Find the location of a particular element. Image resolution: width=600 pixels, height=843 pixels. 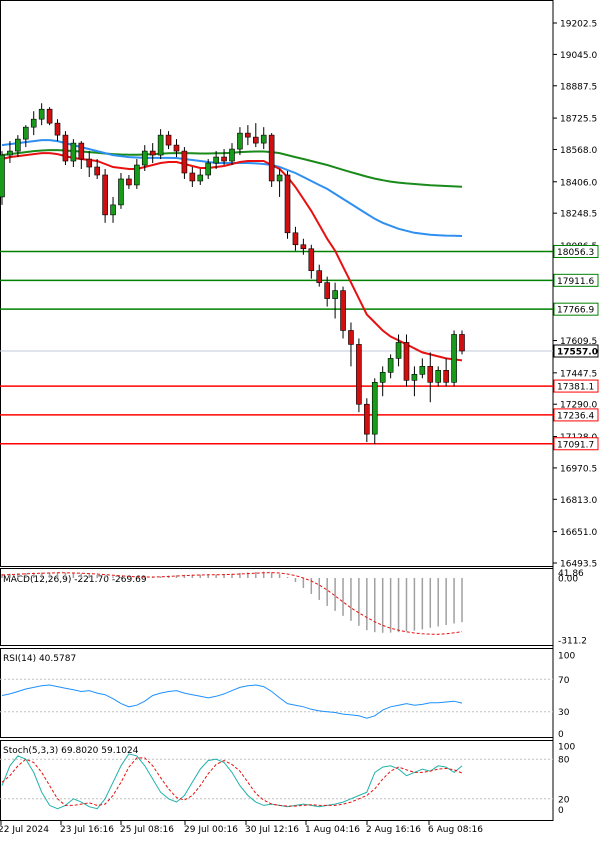

level-label: 17381.1 is located at coordinates (575, 388).